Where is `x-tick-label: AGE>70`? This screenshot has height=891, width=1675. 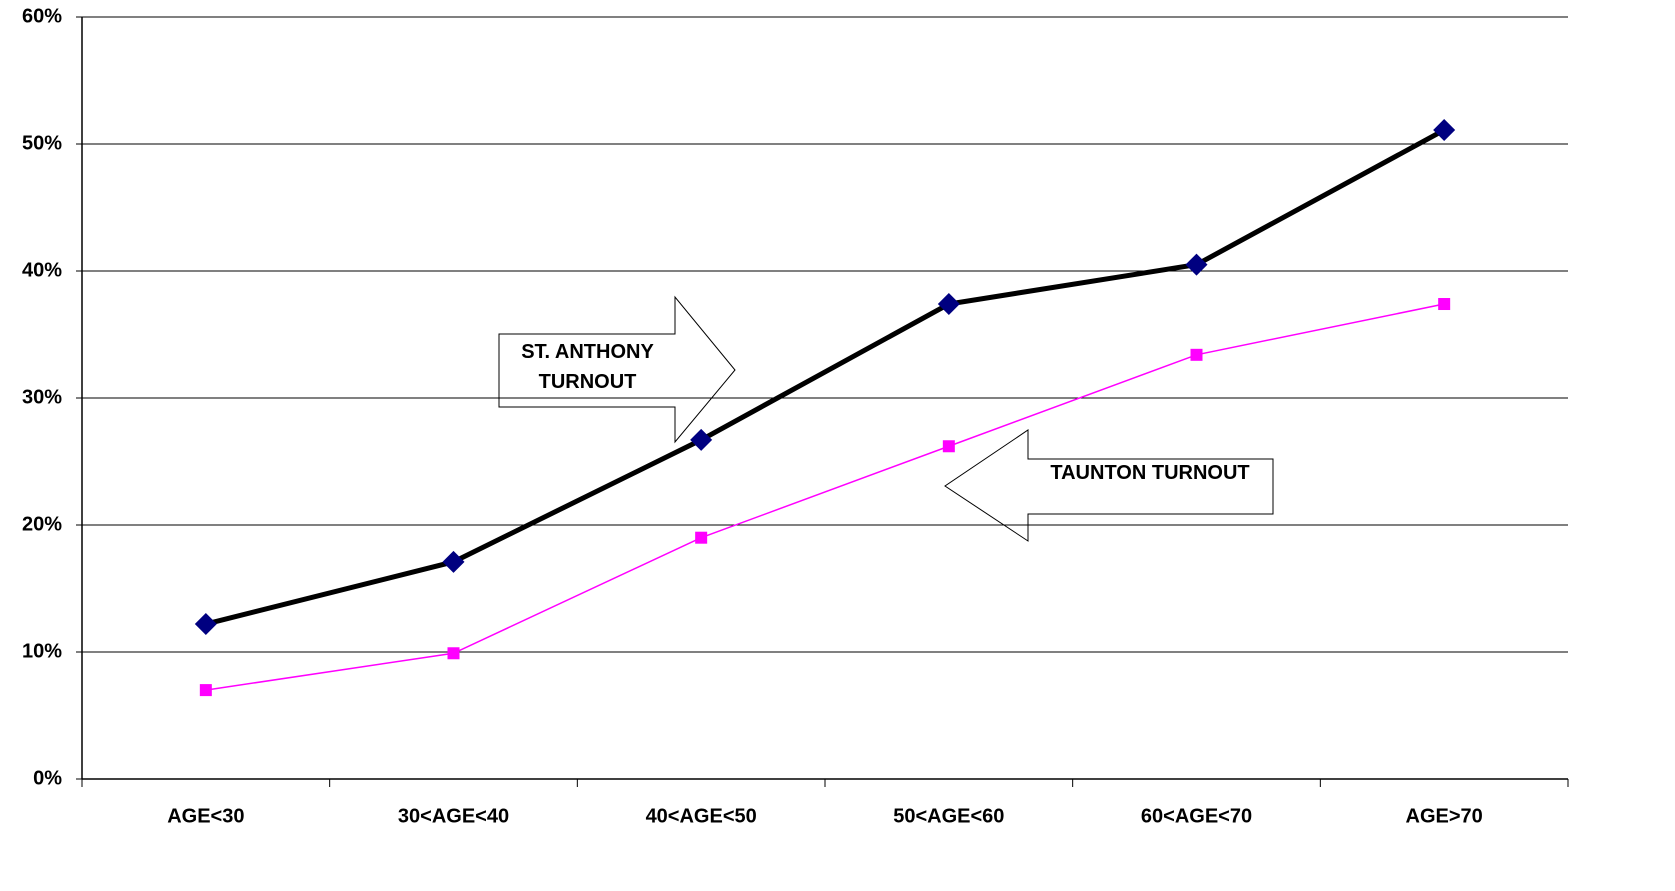 x-tick-label: AGE>70 is located at coordinates (1444, 816).